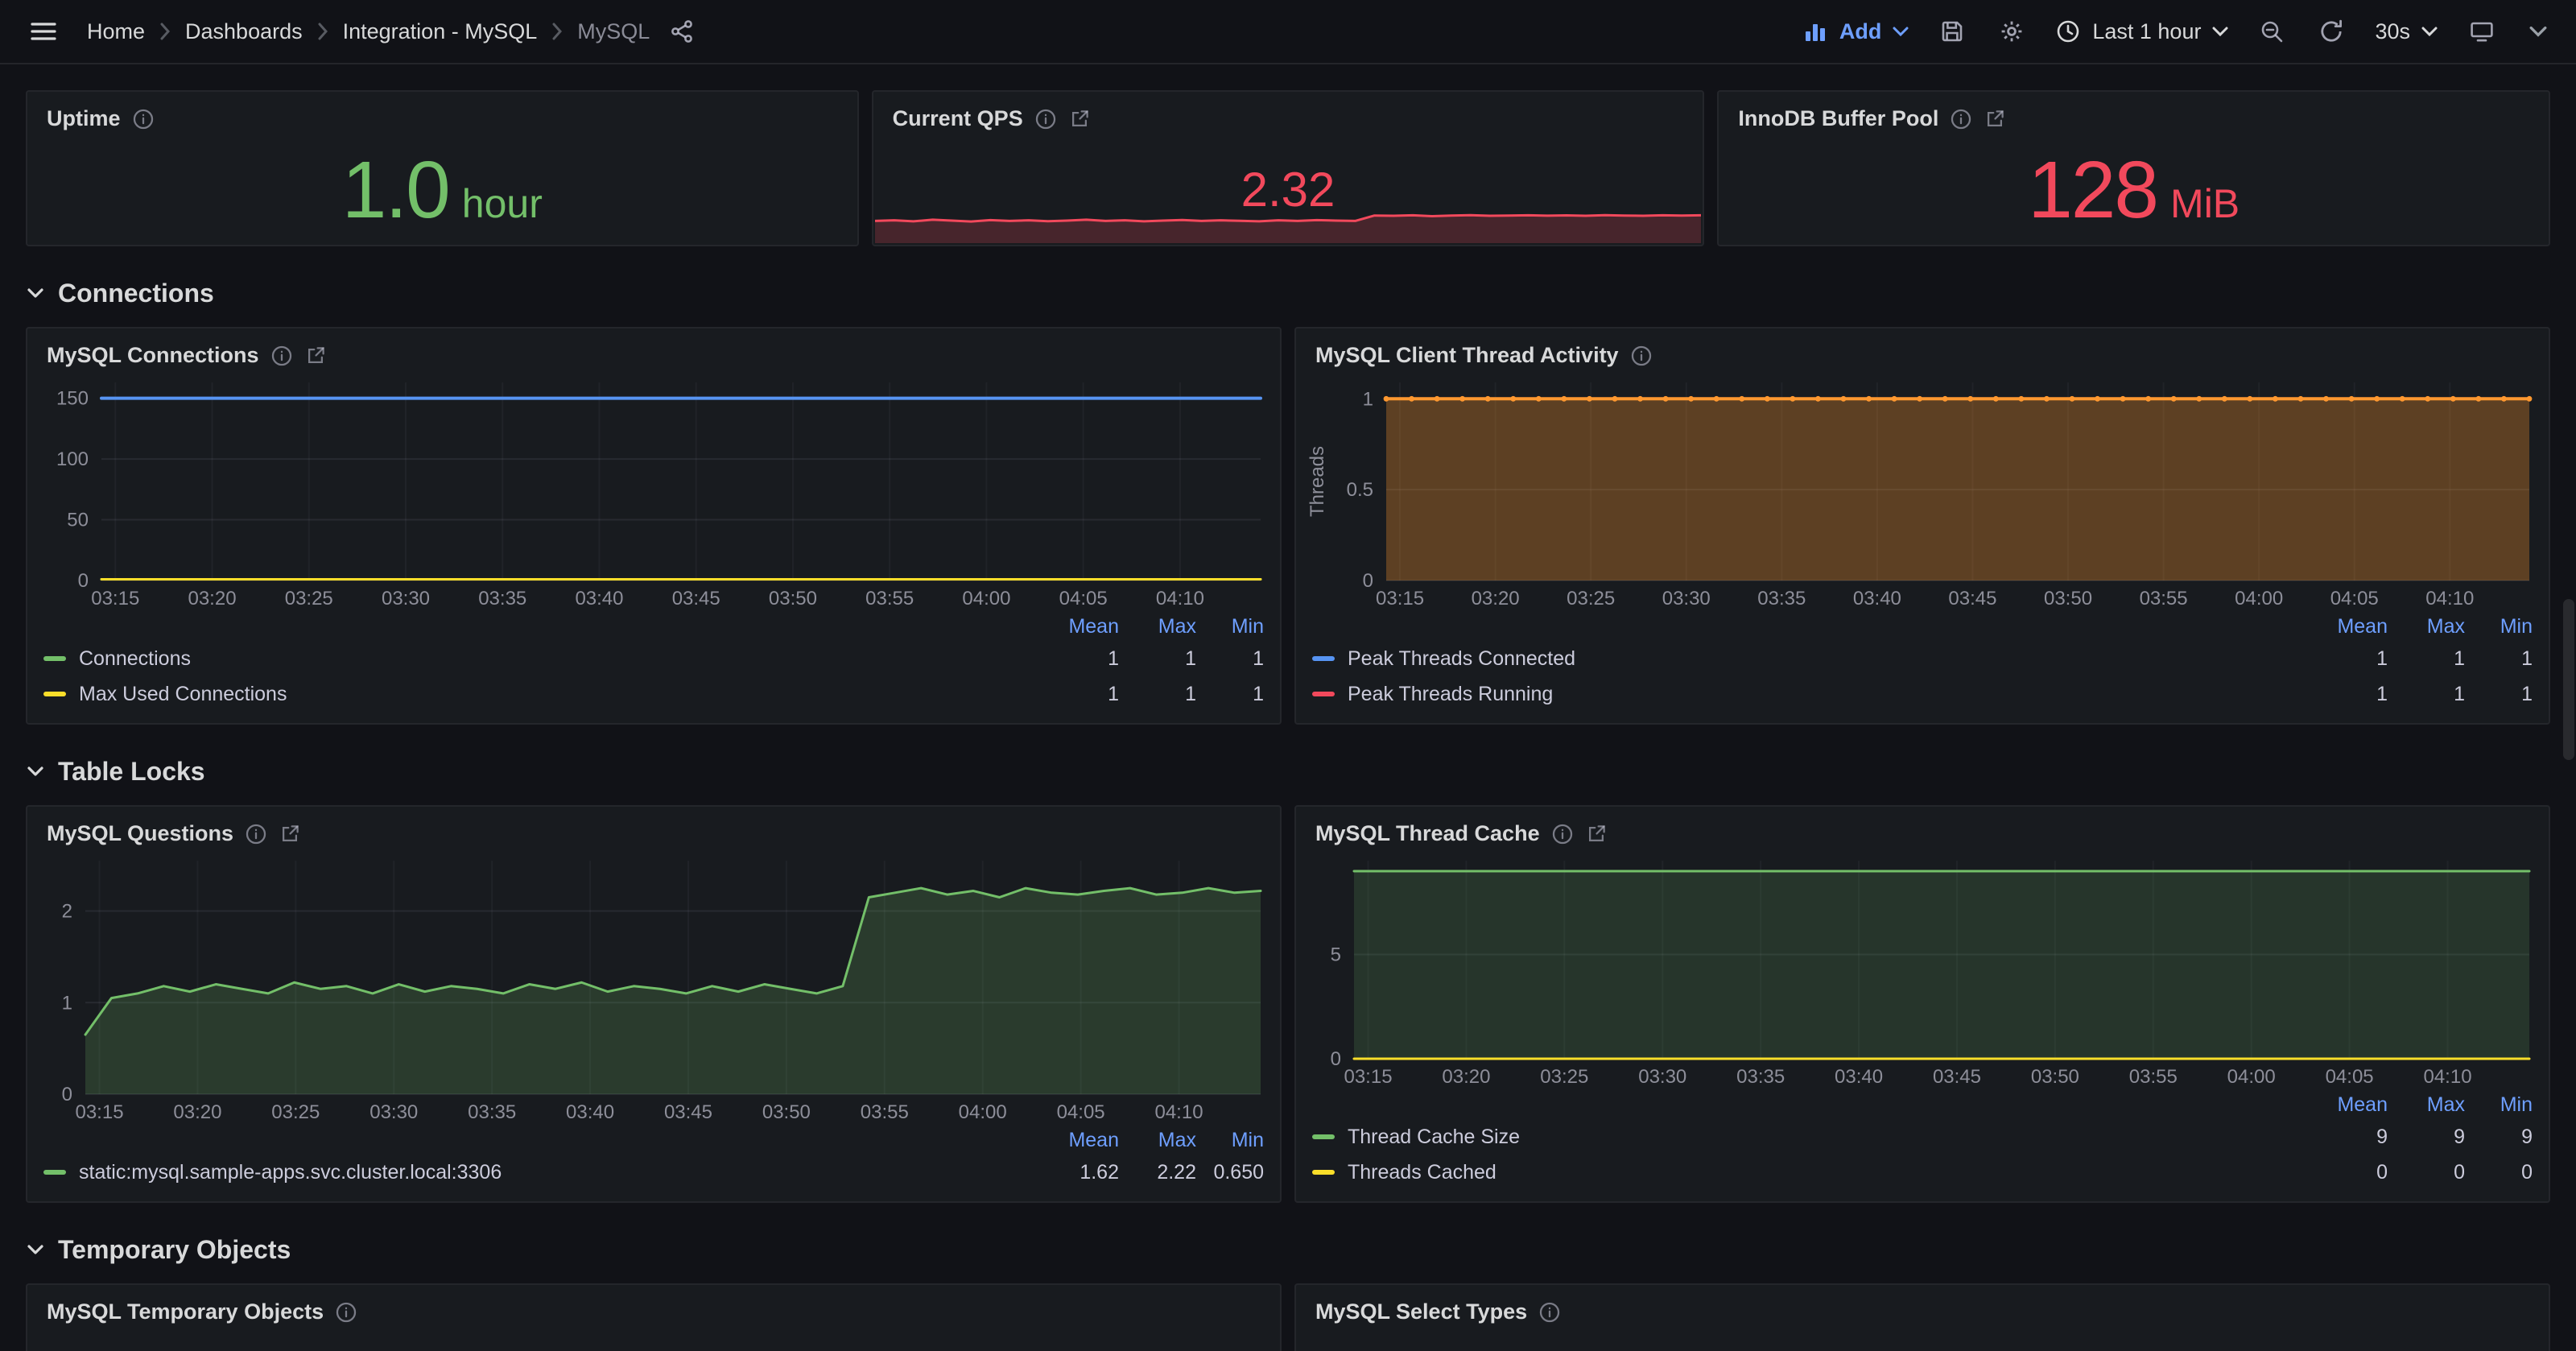 The image size is (2576, 1351). What do you see at coordinates (2568, 679) in the screenshot?
I see `scrollbar` at bounding box center [2568, 679].